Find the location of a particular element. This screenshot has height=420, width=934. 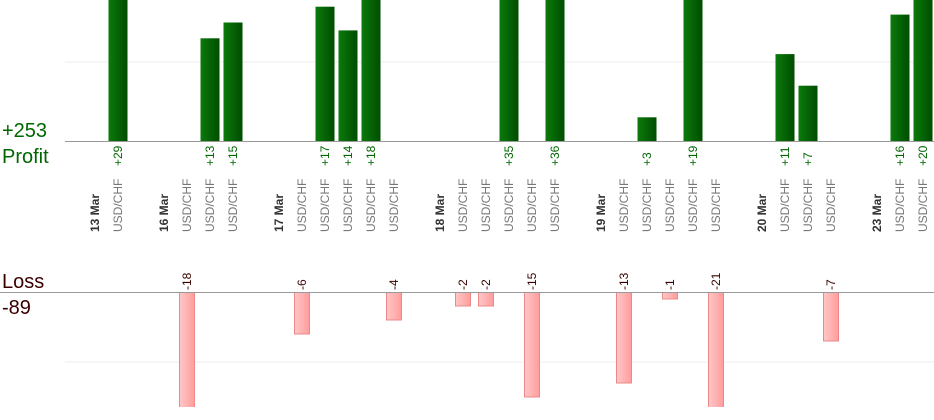

date-label: 17 Mar is located at coordinates (279, 213).